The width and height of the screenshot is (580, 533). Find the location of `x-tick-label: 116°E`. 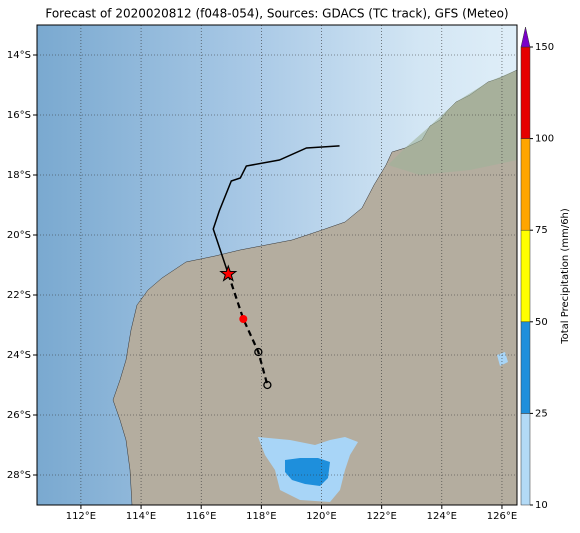

x-tick-label: 116°E is located at coordinates (201, 516).